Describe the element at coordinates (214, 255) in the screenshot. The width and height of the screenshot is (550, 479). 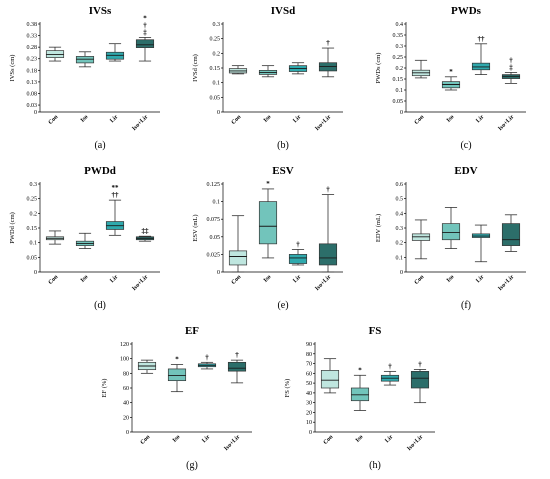
I see `y-tick-label: 0.025` at that location.